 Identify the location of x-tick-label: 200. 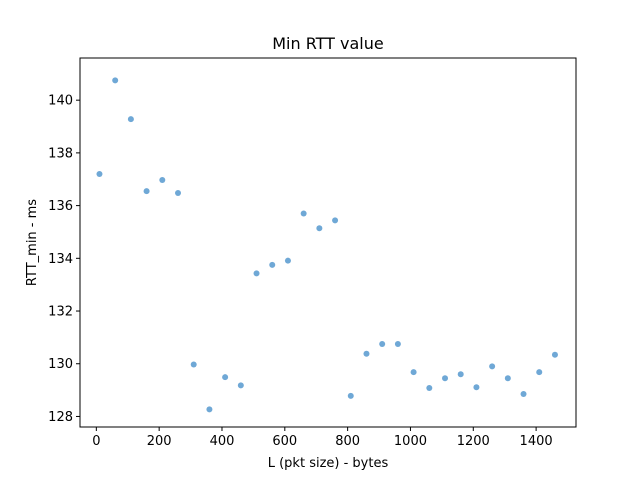
(159, 441).